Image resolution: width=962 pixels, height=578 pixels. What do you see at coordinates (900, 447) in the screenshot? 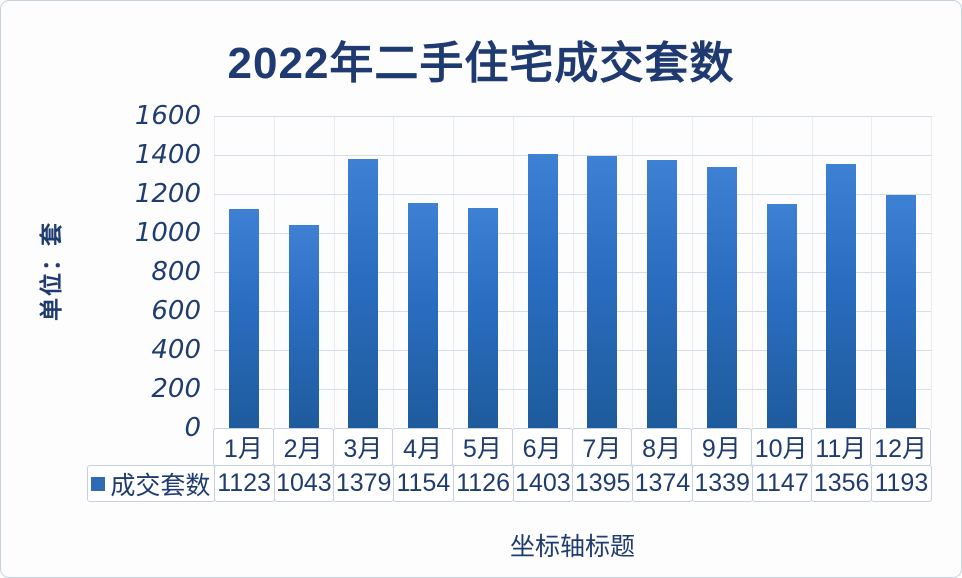
I see `month-header-cell: 12月` at bounding box center [900, 447].